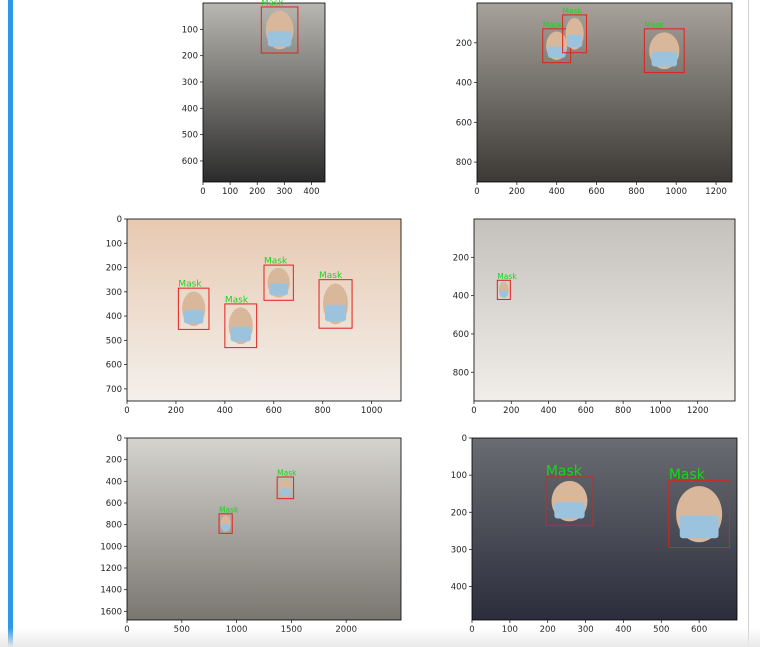 This screenshot has width=760, height=647. I want to click on y-tick-label: 1400, so click(111, 591).